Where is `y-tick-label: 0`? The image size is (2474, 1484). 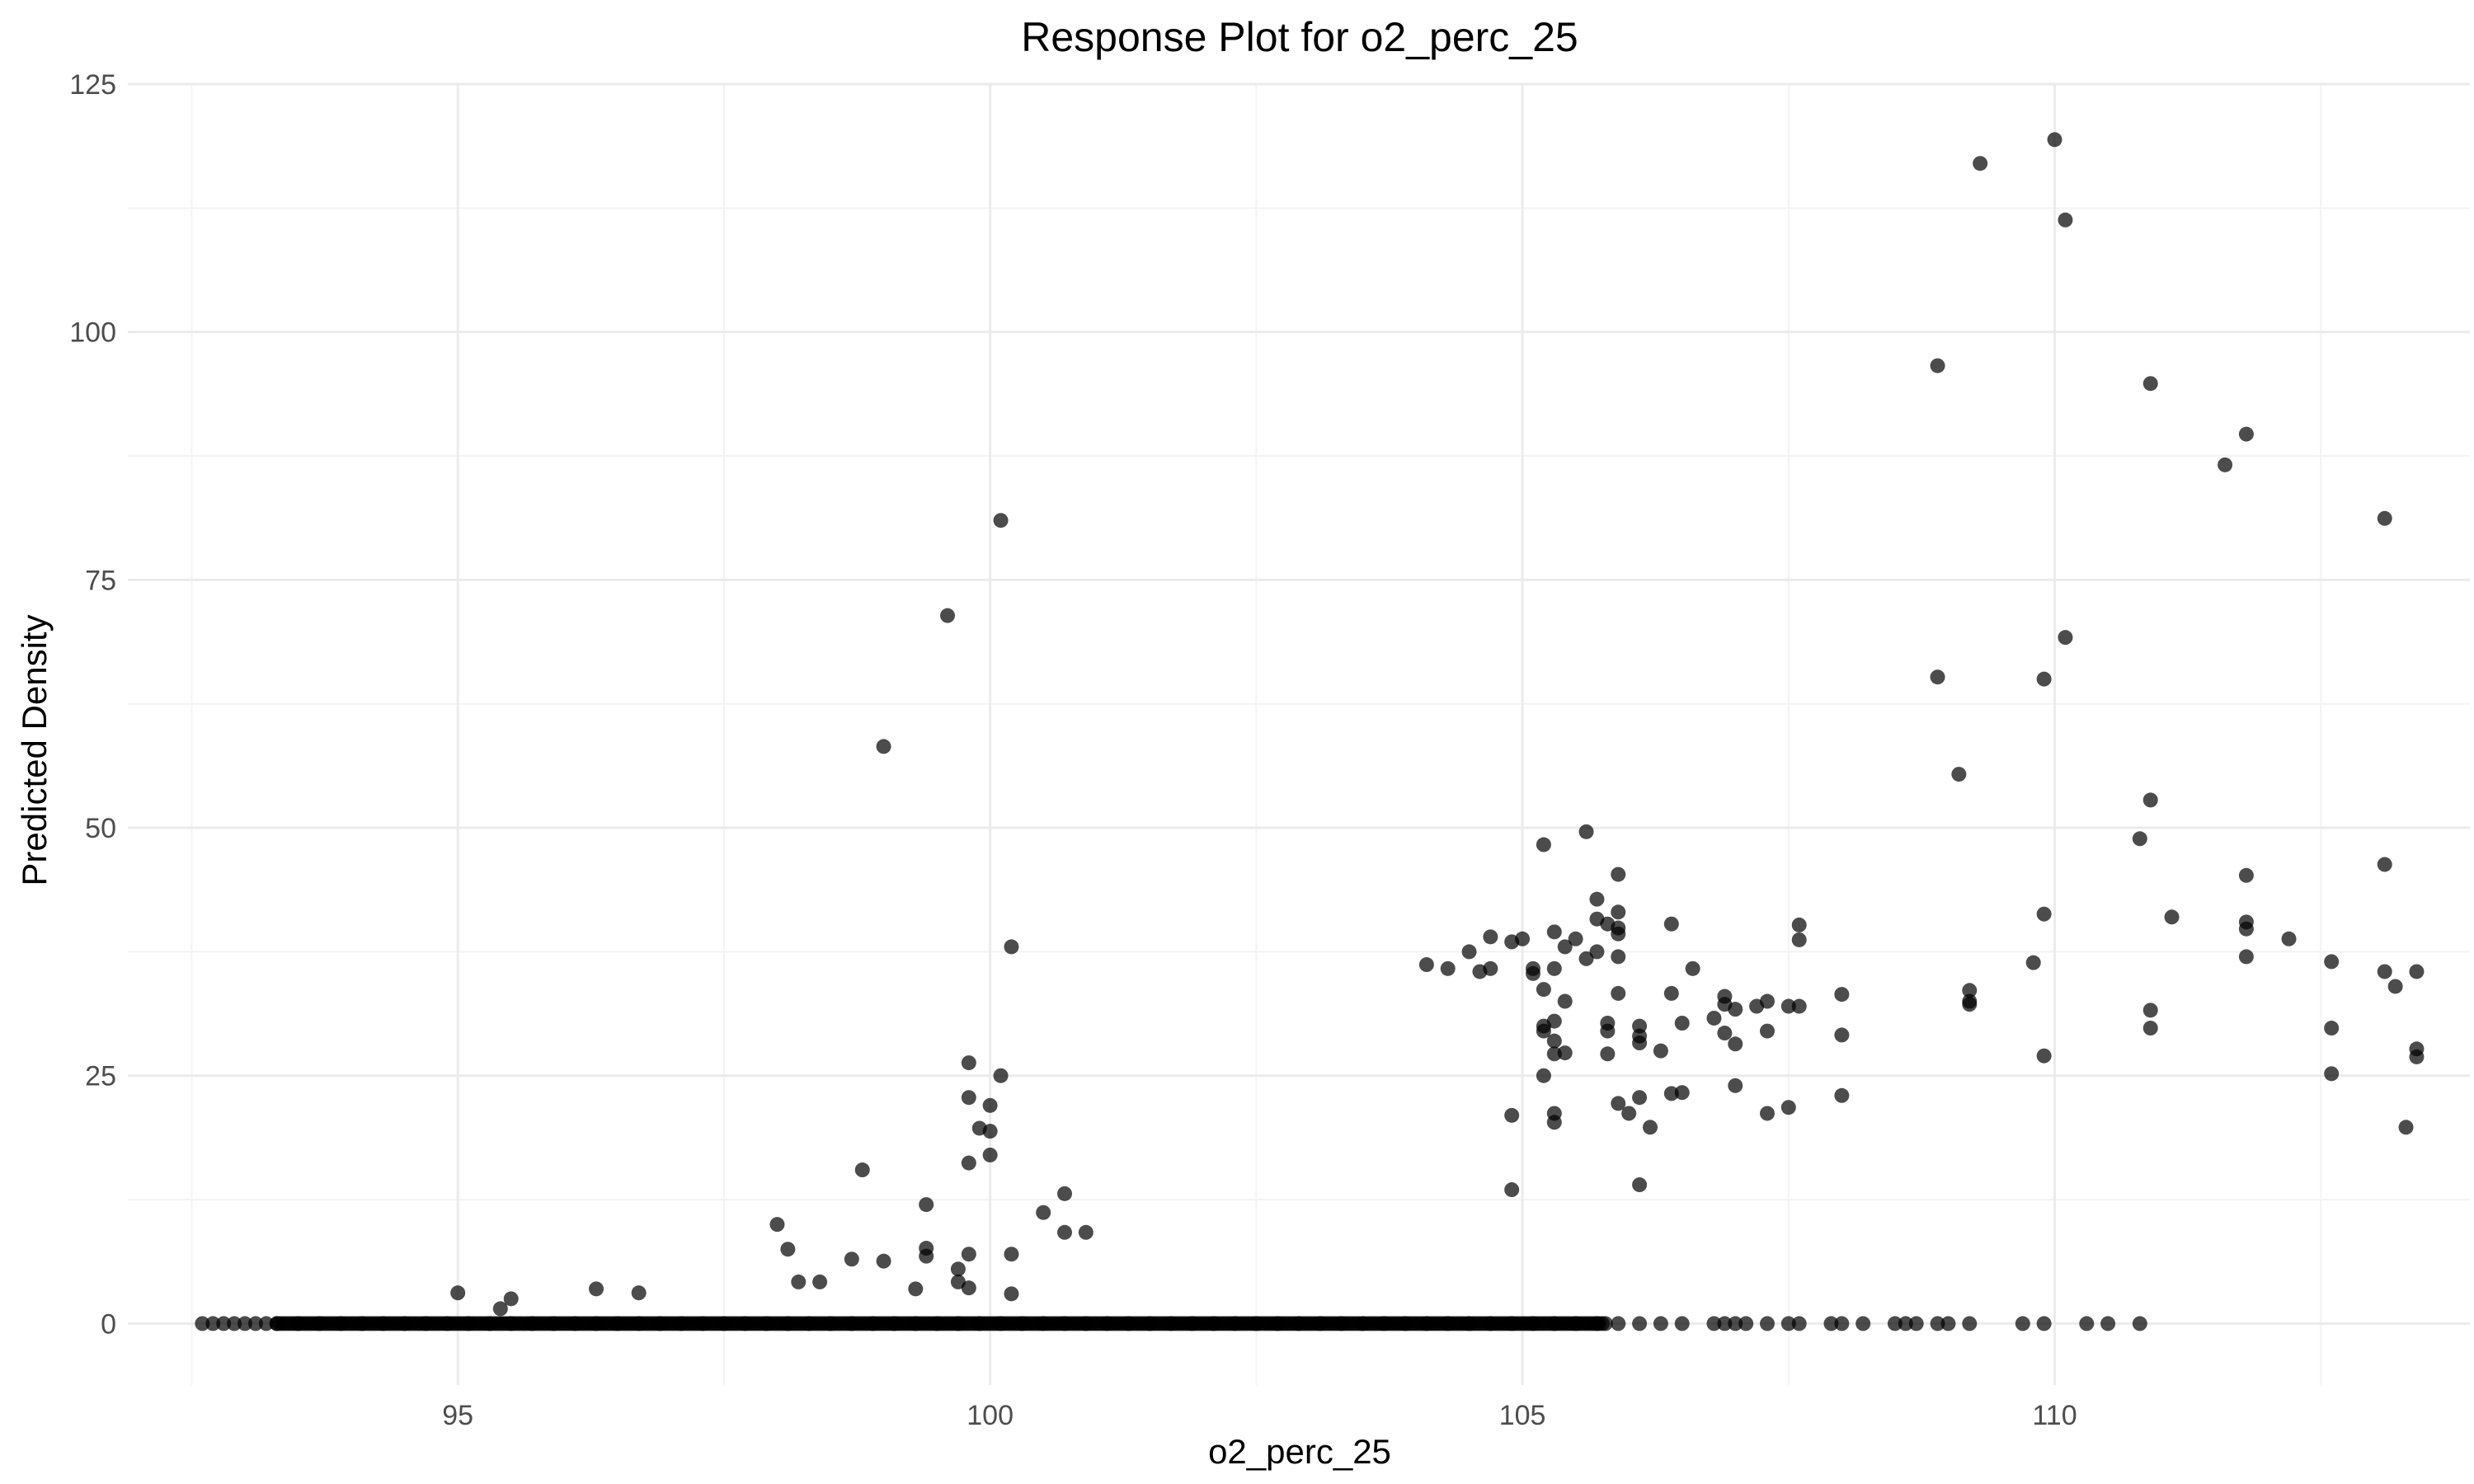 y-tick-label: 0 is located at coordinates (108, 1324).